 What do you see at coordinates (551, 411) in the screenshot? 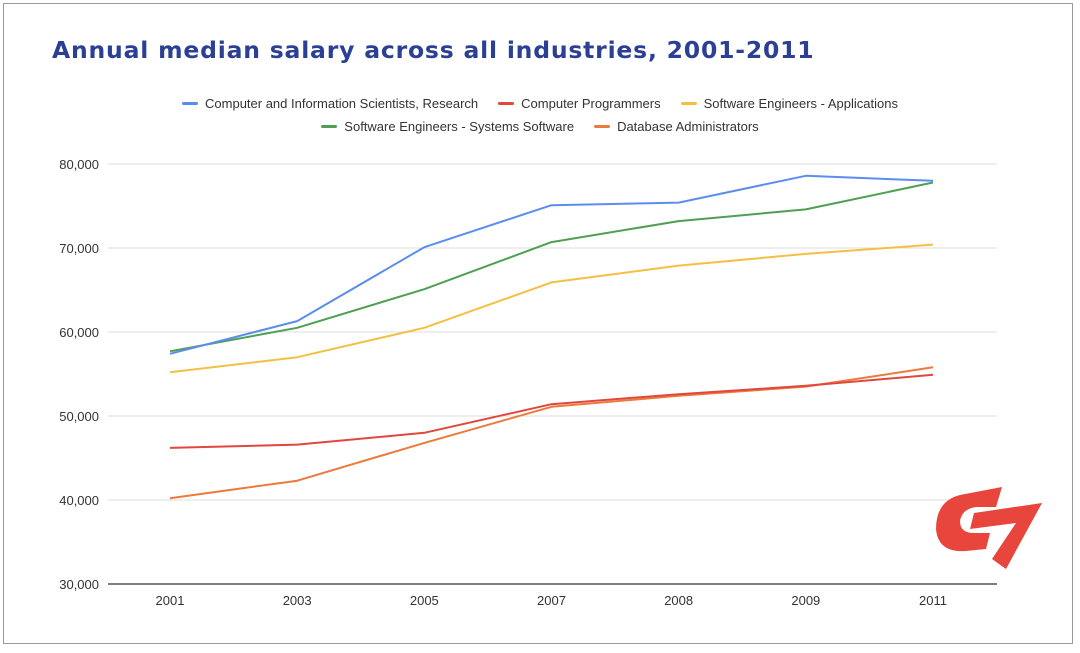
I see `series-line-computer-programmers` at bounding box center [551, 411].